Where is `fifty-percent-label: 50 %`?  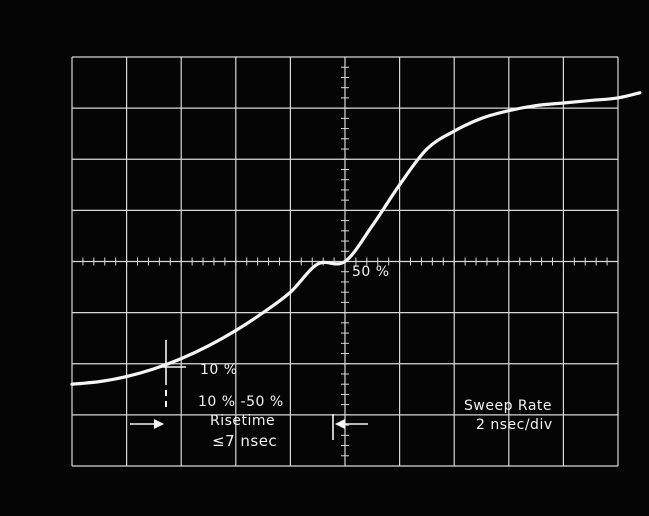
fifty-percent-label: 50 % is located at coordinates (371, 272).